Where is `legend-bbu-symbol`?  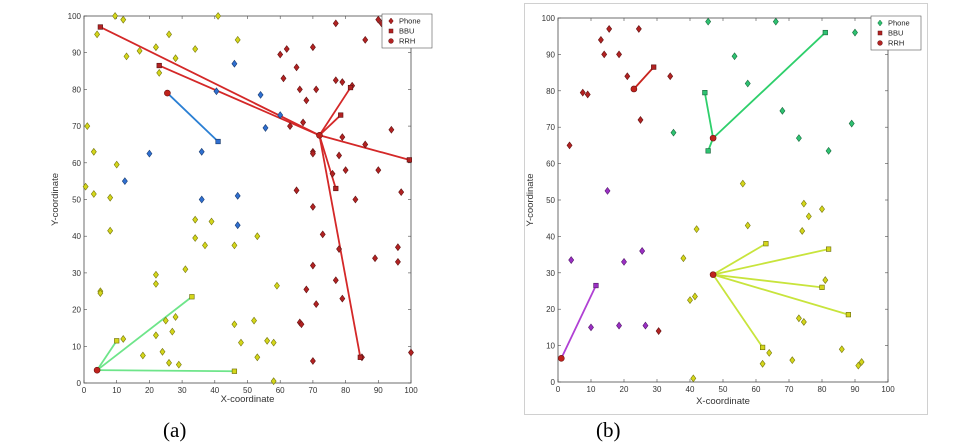 legend-bbu-symbol is located at coordinates (391, 31).